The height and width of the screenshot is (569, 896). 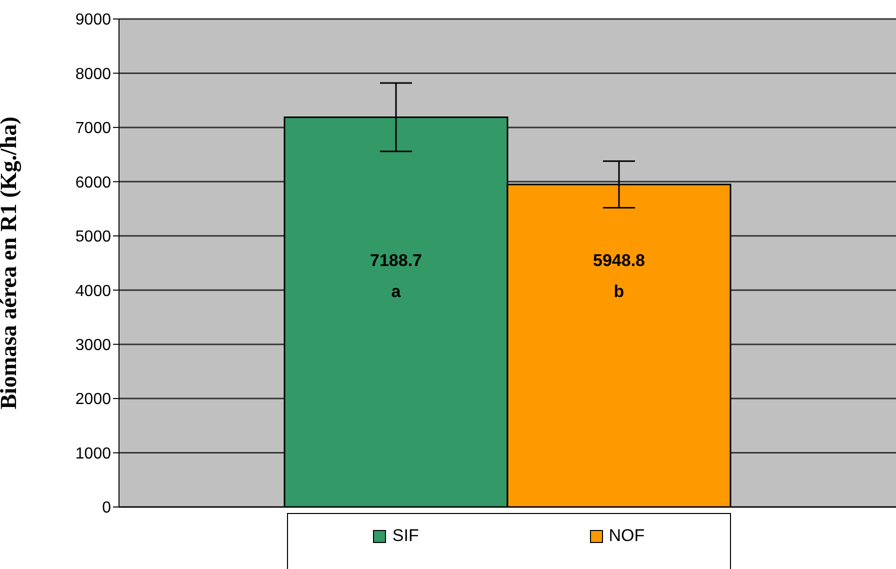 What do you see at coordinates (93, 237) in the screenshot?
I see `y-tick-label: 5000` at bounding box center [93, 237].